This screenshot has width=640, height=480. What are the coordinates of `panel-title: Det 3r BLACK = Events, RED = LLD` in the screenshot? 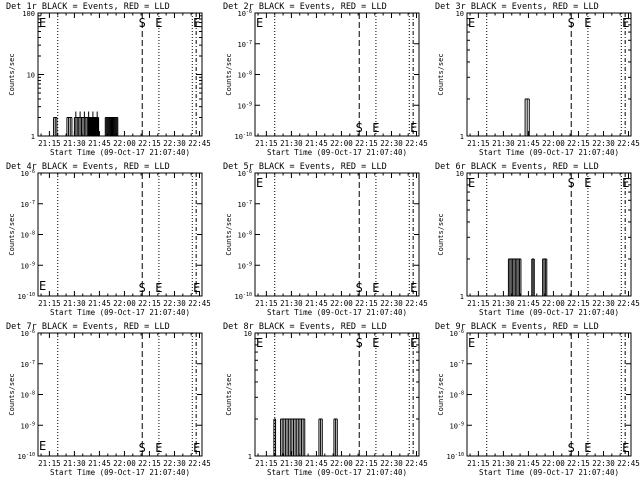 It's located at (517, 7).